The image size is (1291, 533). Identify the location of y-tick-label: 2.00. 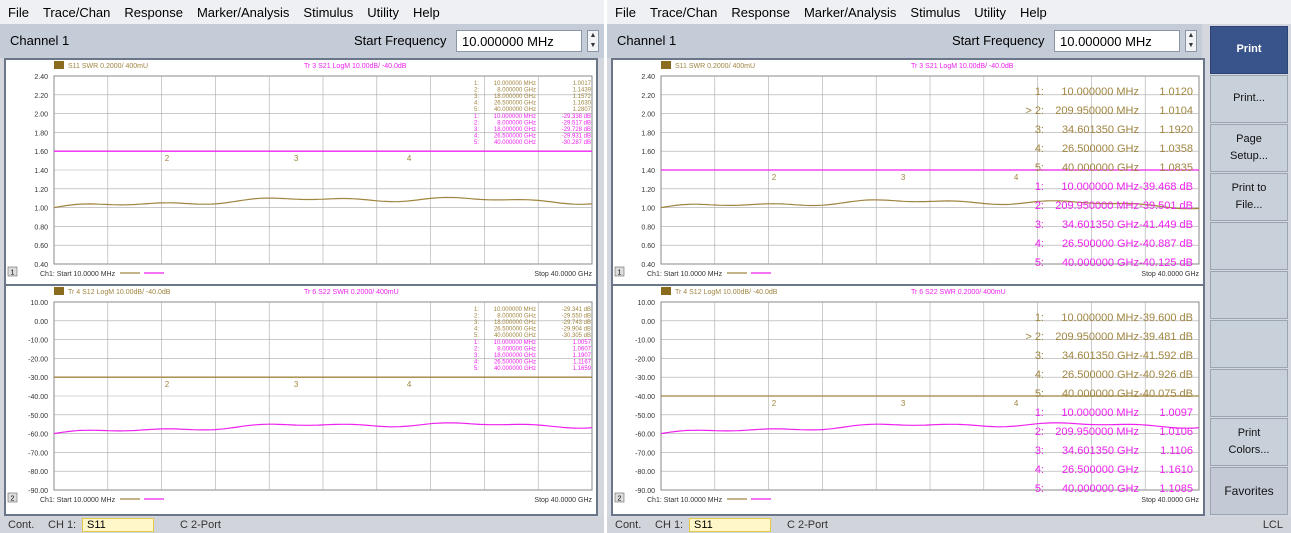
(648, 115).